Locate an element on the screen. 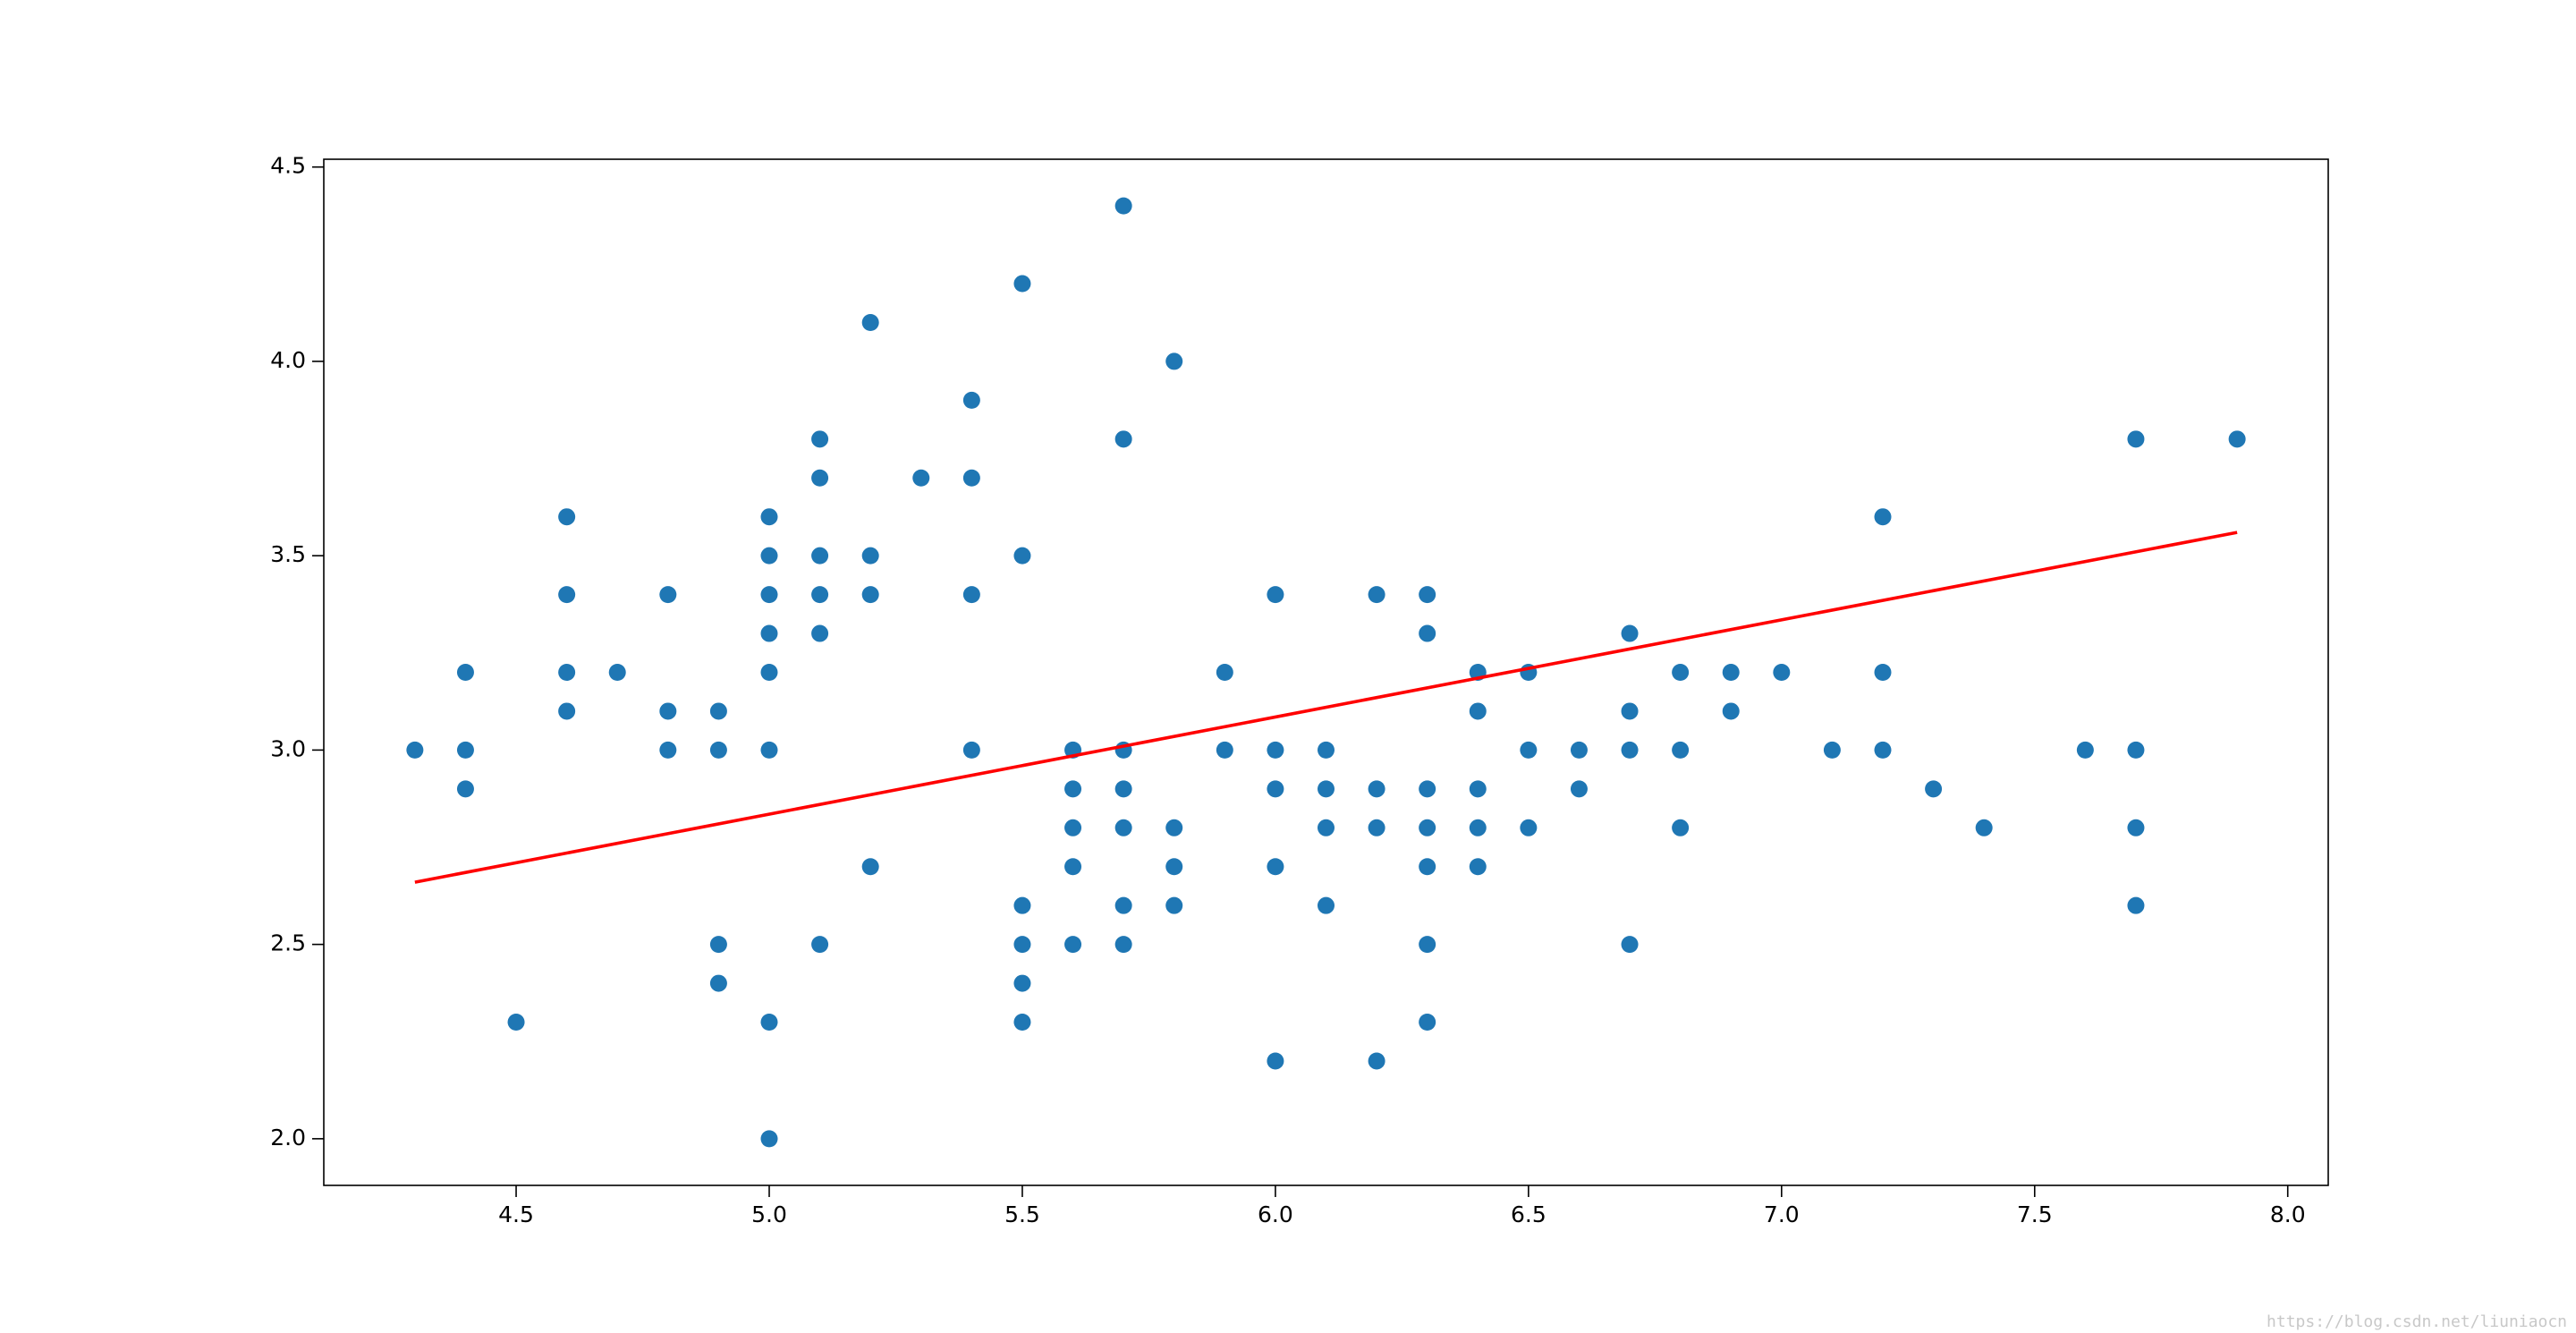 The width and height of the screenshot is (2576, 1333). x-tick-label: 8.0 is located at coordinates (2288, 1214).